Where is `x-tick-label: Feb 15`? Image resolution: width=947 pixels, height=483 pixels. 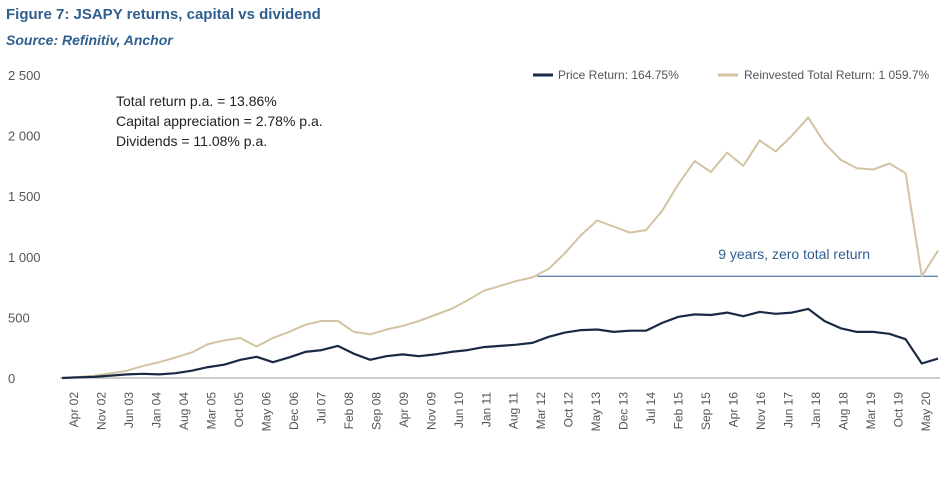 x-tick-label: Feb 15 is located at coordinates (679, 411).